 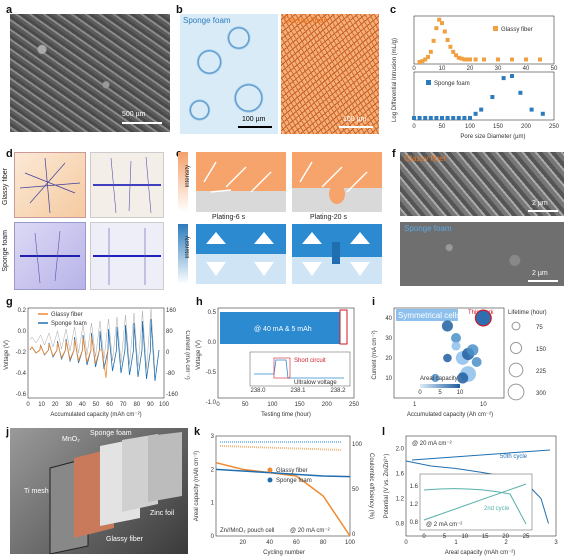 I want to click on i-life-text-1: 150, so click(x=541, y=350).